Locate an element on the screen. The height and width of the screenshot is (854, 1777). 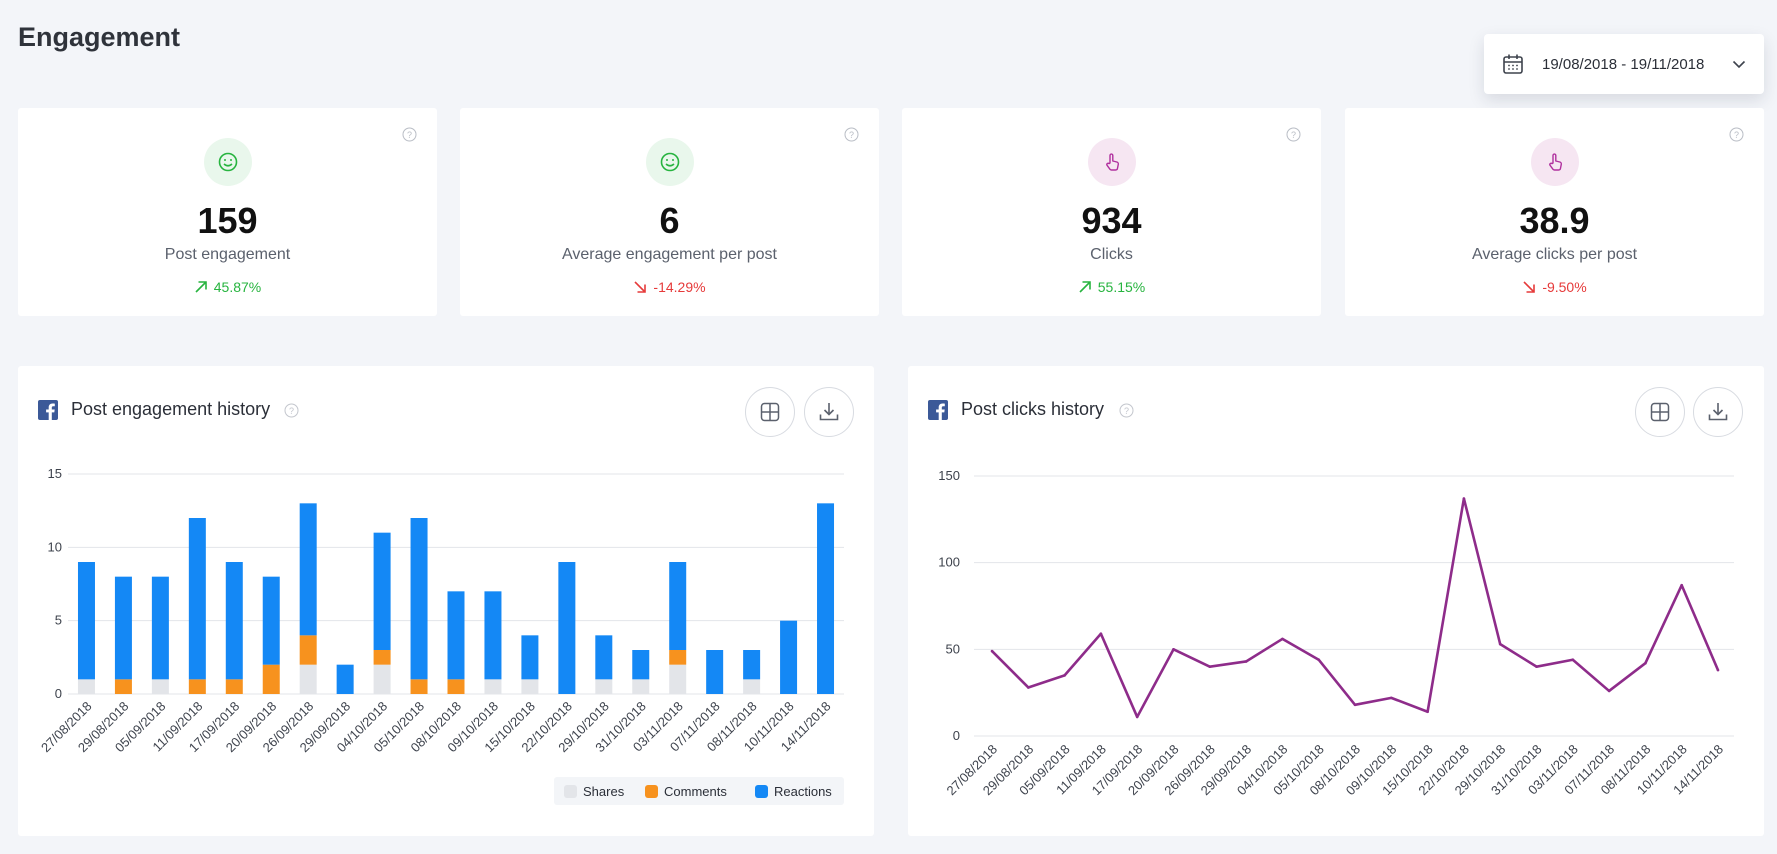
kpi-delta-value: 55.15% is located at coordinates (1121, 287).